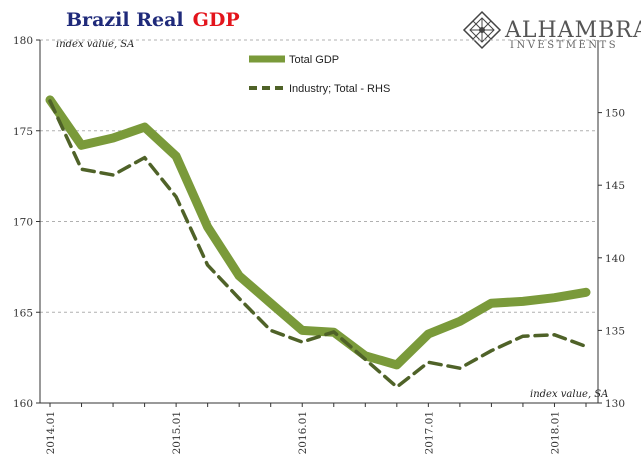 This screenshot has height=461, width=641. I want to click on right-tick-label: 150, so click(615, 114).